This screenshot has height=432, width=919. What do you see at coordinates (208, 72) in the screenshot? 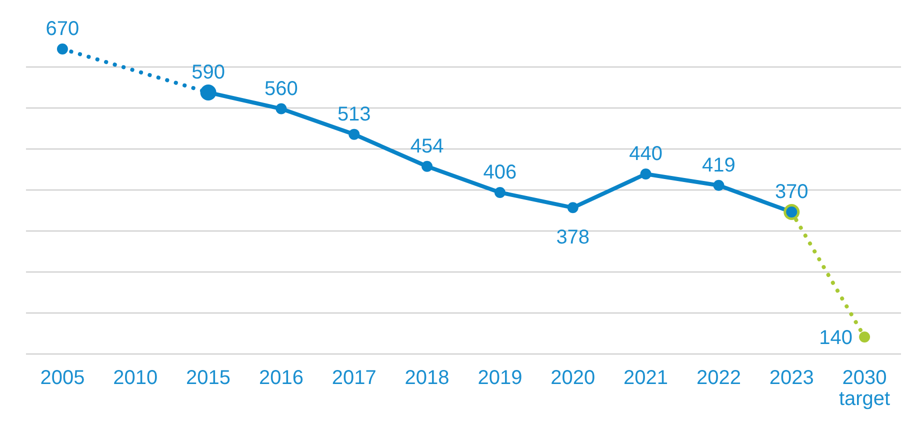
I see `data-label: 590` at bounding box center [208, 72].